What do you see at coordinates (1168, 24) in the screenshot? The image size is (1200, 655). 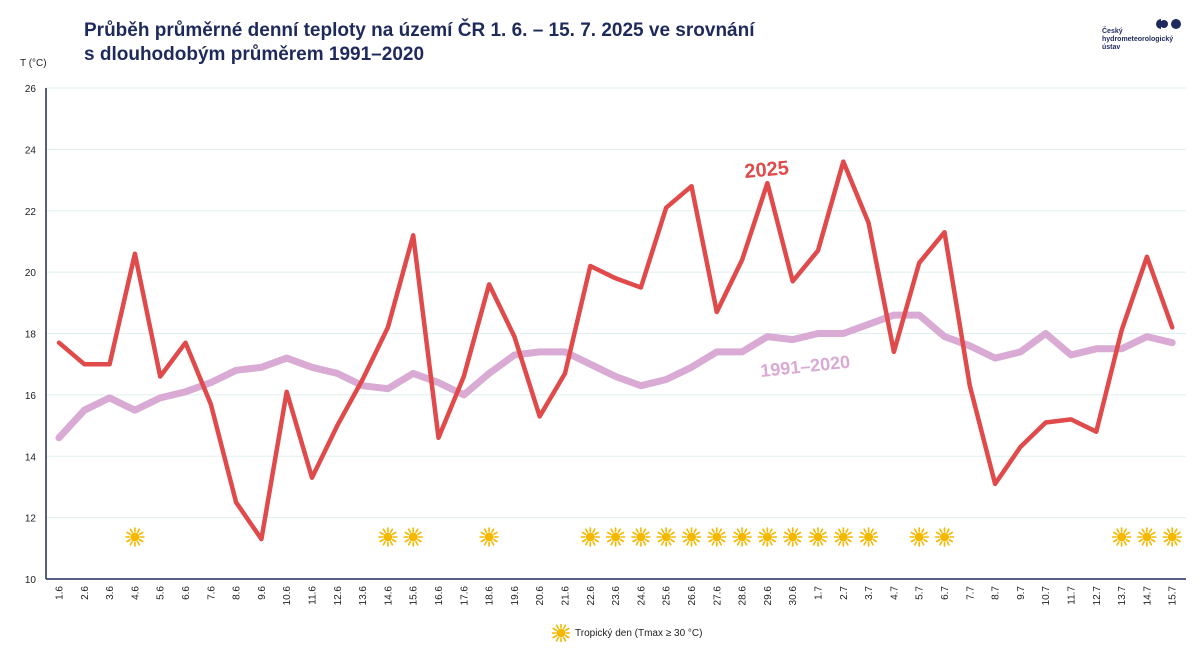 I see `logo-mark-icon` at bounding box center [1168, 24].